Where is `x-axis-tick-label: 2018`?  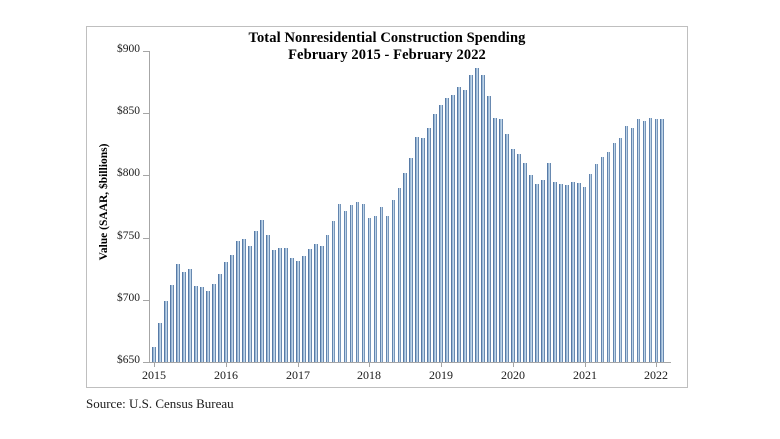 x-axis-tick-label: 2018 is located at coordinates (369, 375).